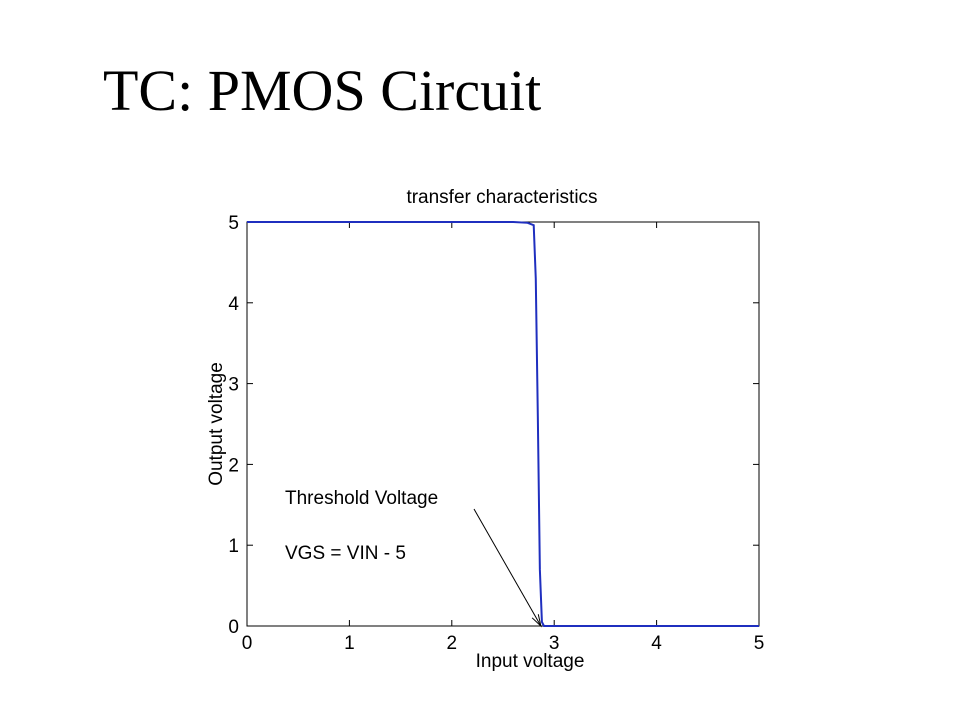  I want to click on x-tick-label-0: 0, so click(247, 643).